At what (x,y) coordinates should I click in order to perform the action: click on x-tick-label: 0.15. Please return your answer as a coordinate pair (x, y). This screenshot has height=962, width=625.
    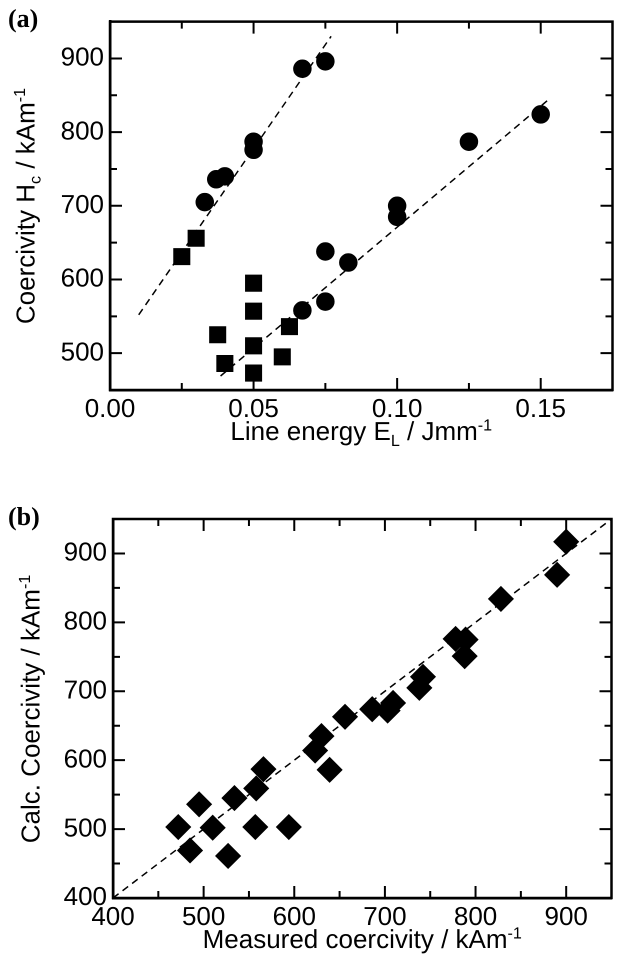
    Looking at the image, I should click on (540, 407).